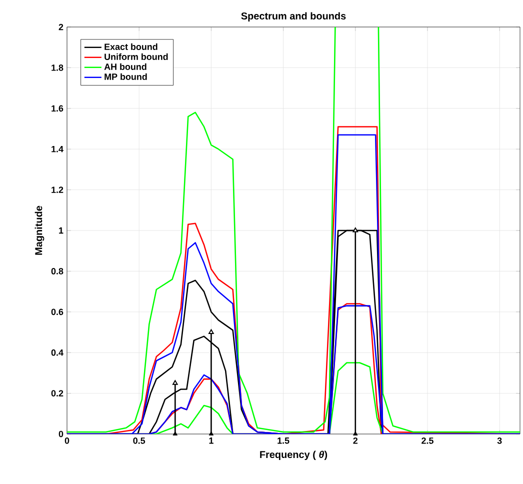 This screenshot has height=484, width=523. Describe the element at coordinates (293, 17) in the screenshot. I see `chart-title: Spectrum and bounds` at that location.